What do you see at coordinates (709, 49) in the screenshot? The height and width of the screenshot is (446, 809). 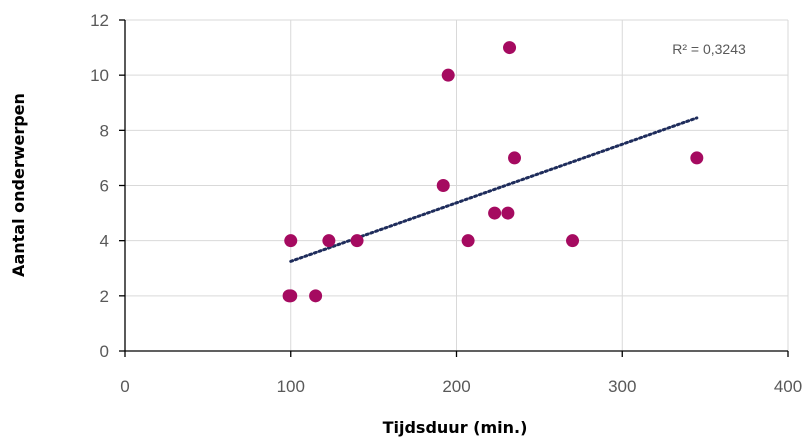 I see `r-squared-label: R² = 0,3243` at bounding box center [709, 49].